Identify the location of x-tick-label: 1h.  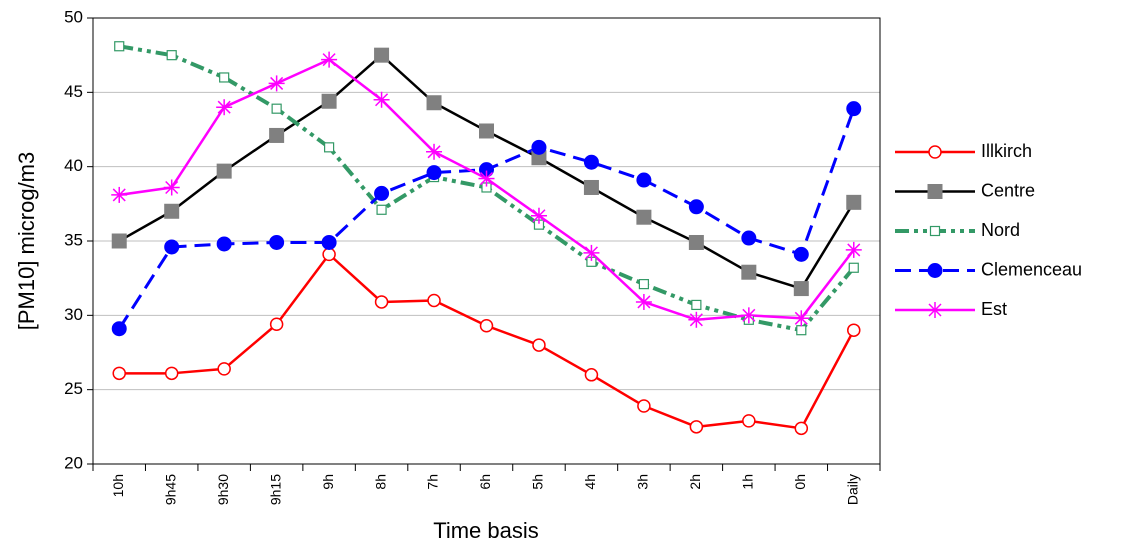
(748, 482).